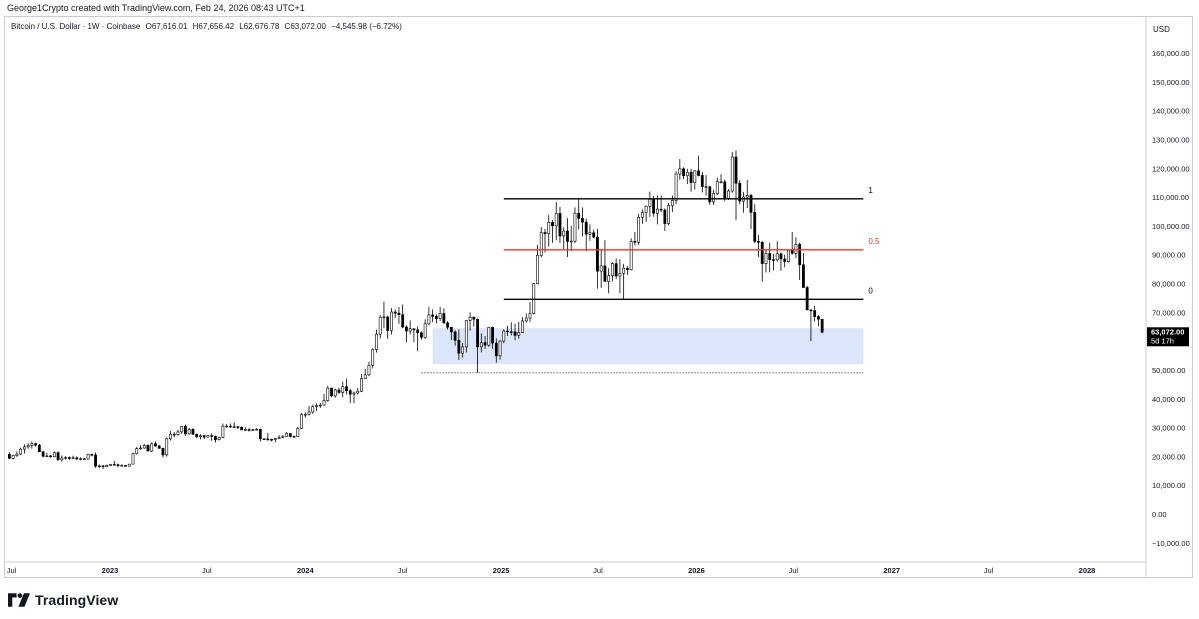 The width and height of the screenshot is (1199, 619). Describe the element at coordinates (76, 26) in the screenshot. I see `legend-symbol: Bitcoin / U.S. Dollar · 1W · Coinbase` at that location.